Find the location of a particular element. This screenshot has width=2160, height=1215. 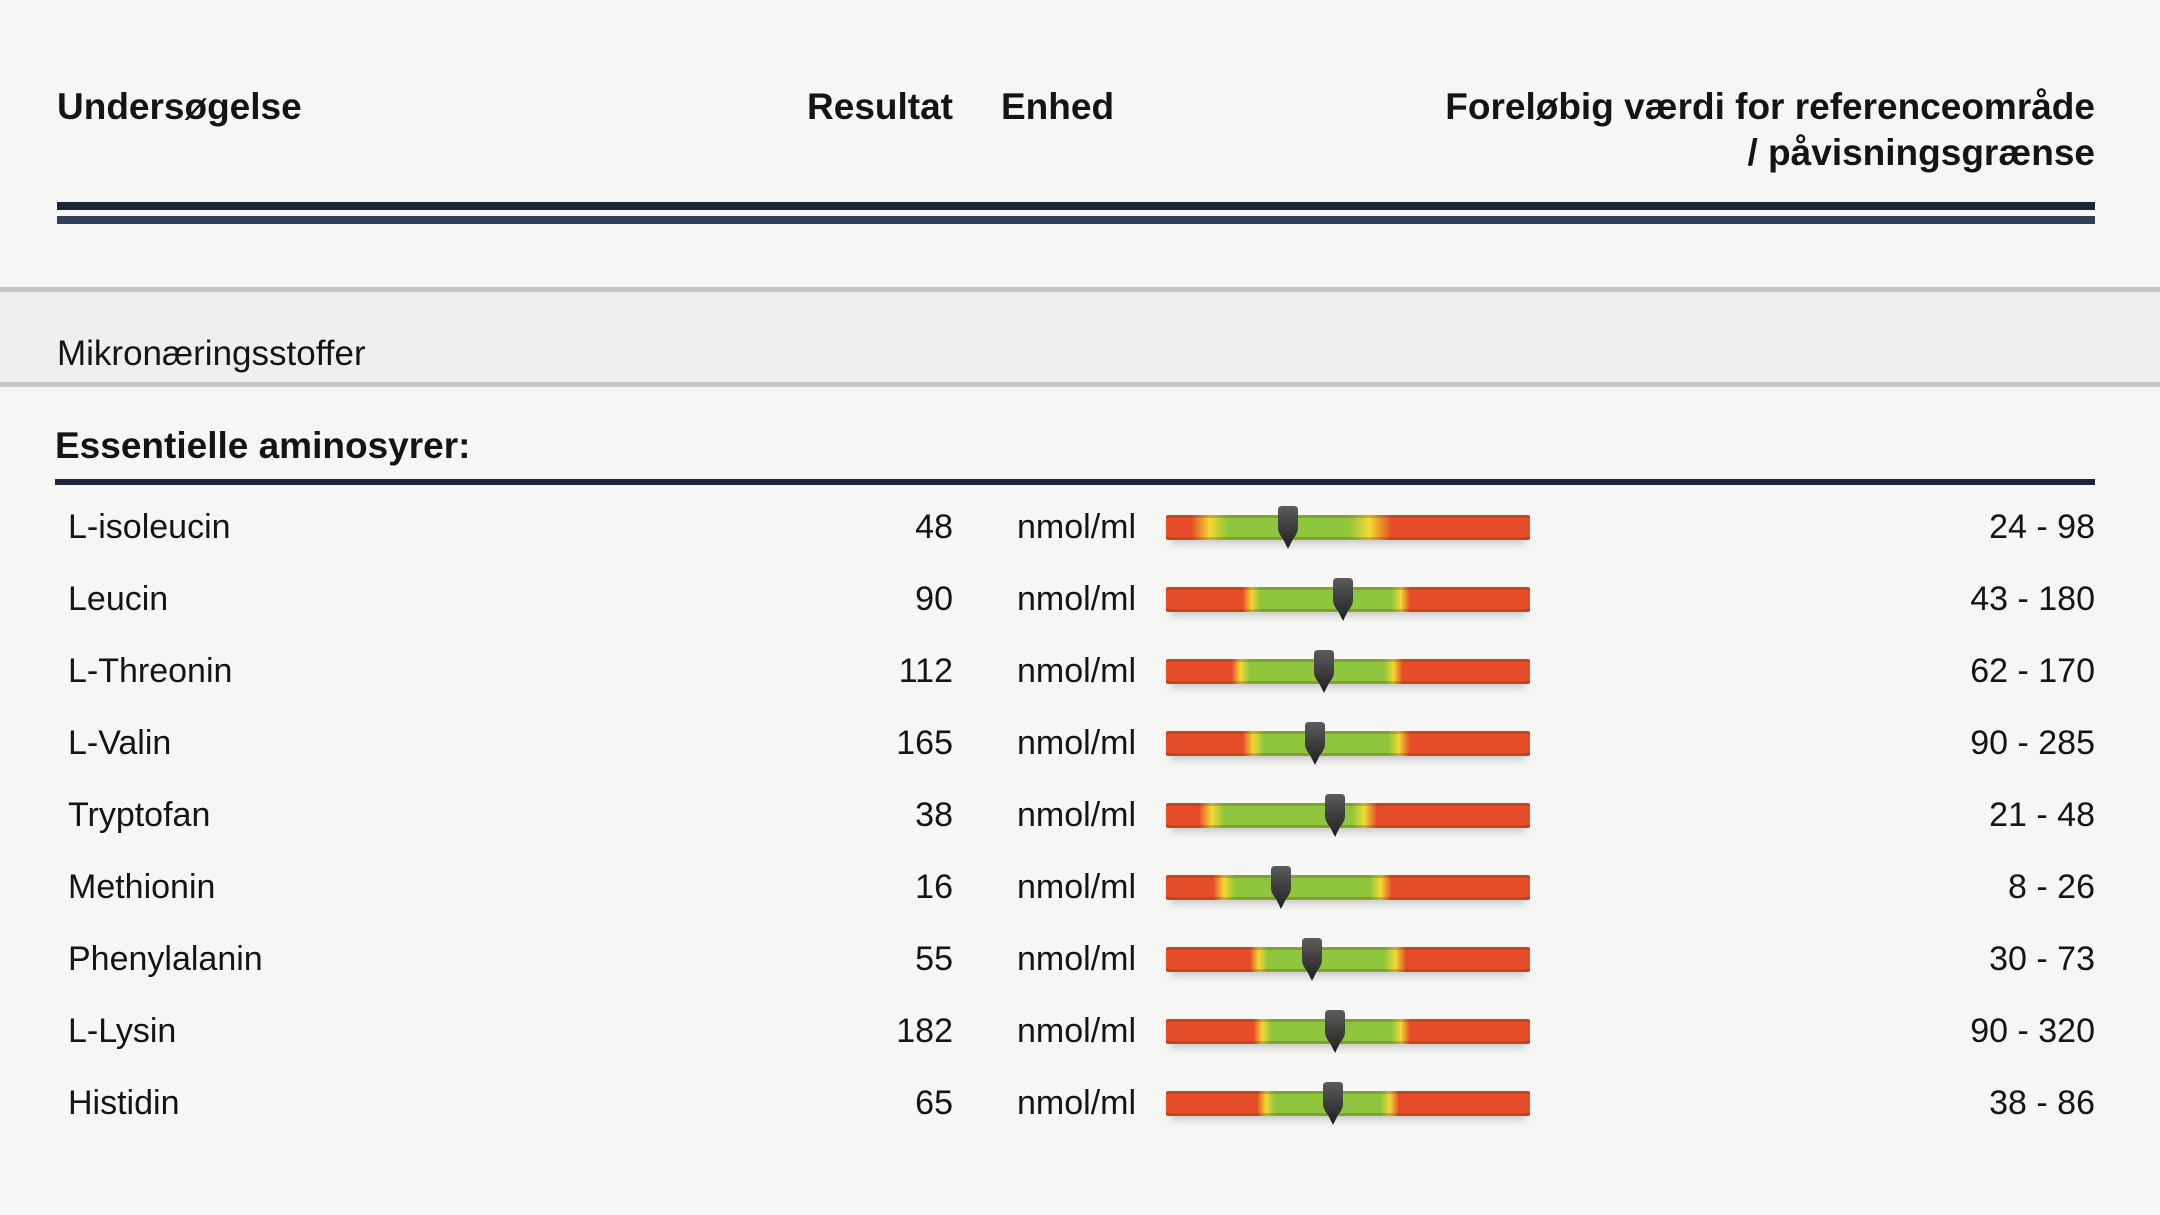

section-band: Mikronæringsstoffer is located at coordinates (1080, 337).